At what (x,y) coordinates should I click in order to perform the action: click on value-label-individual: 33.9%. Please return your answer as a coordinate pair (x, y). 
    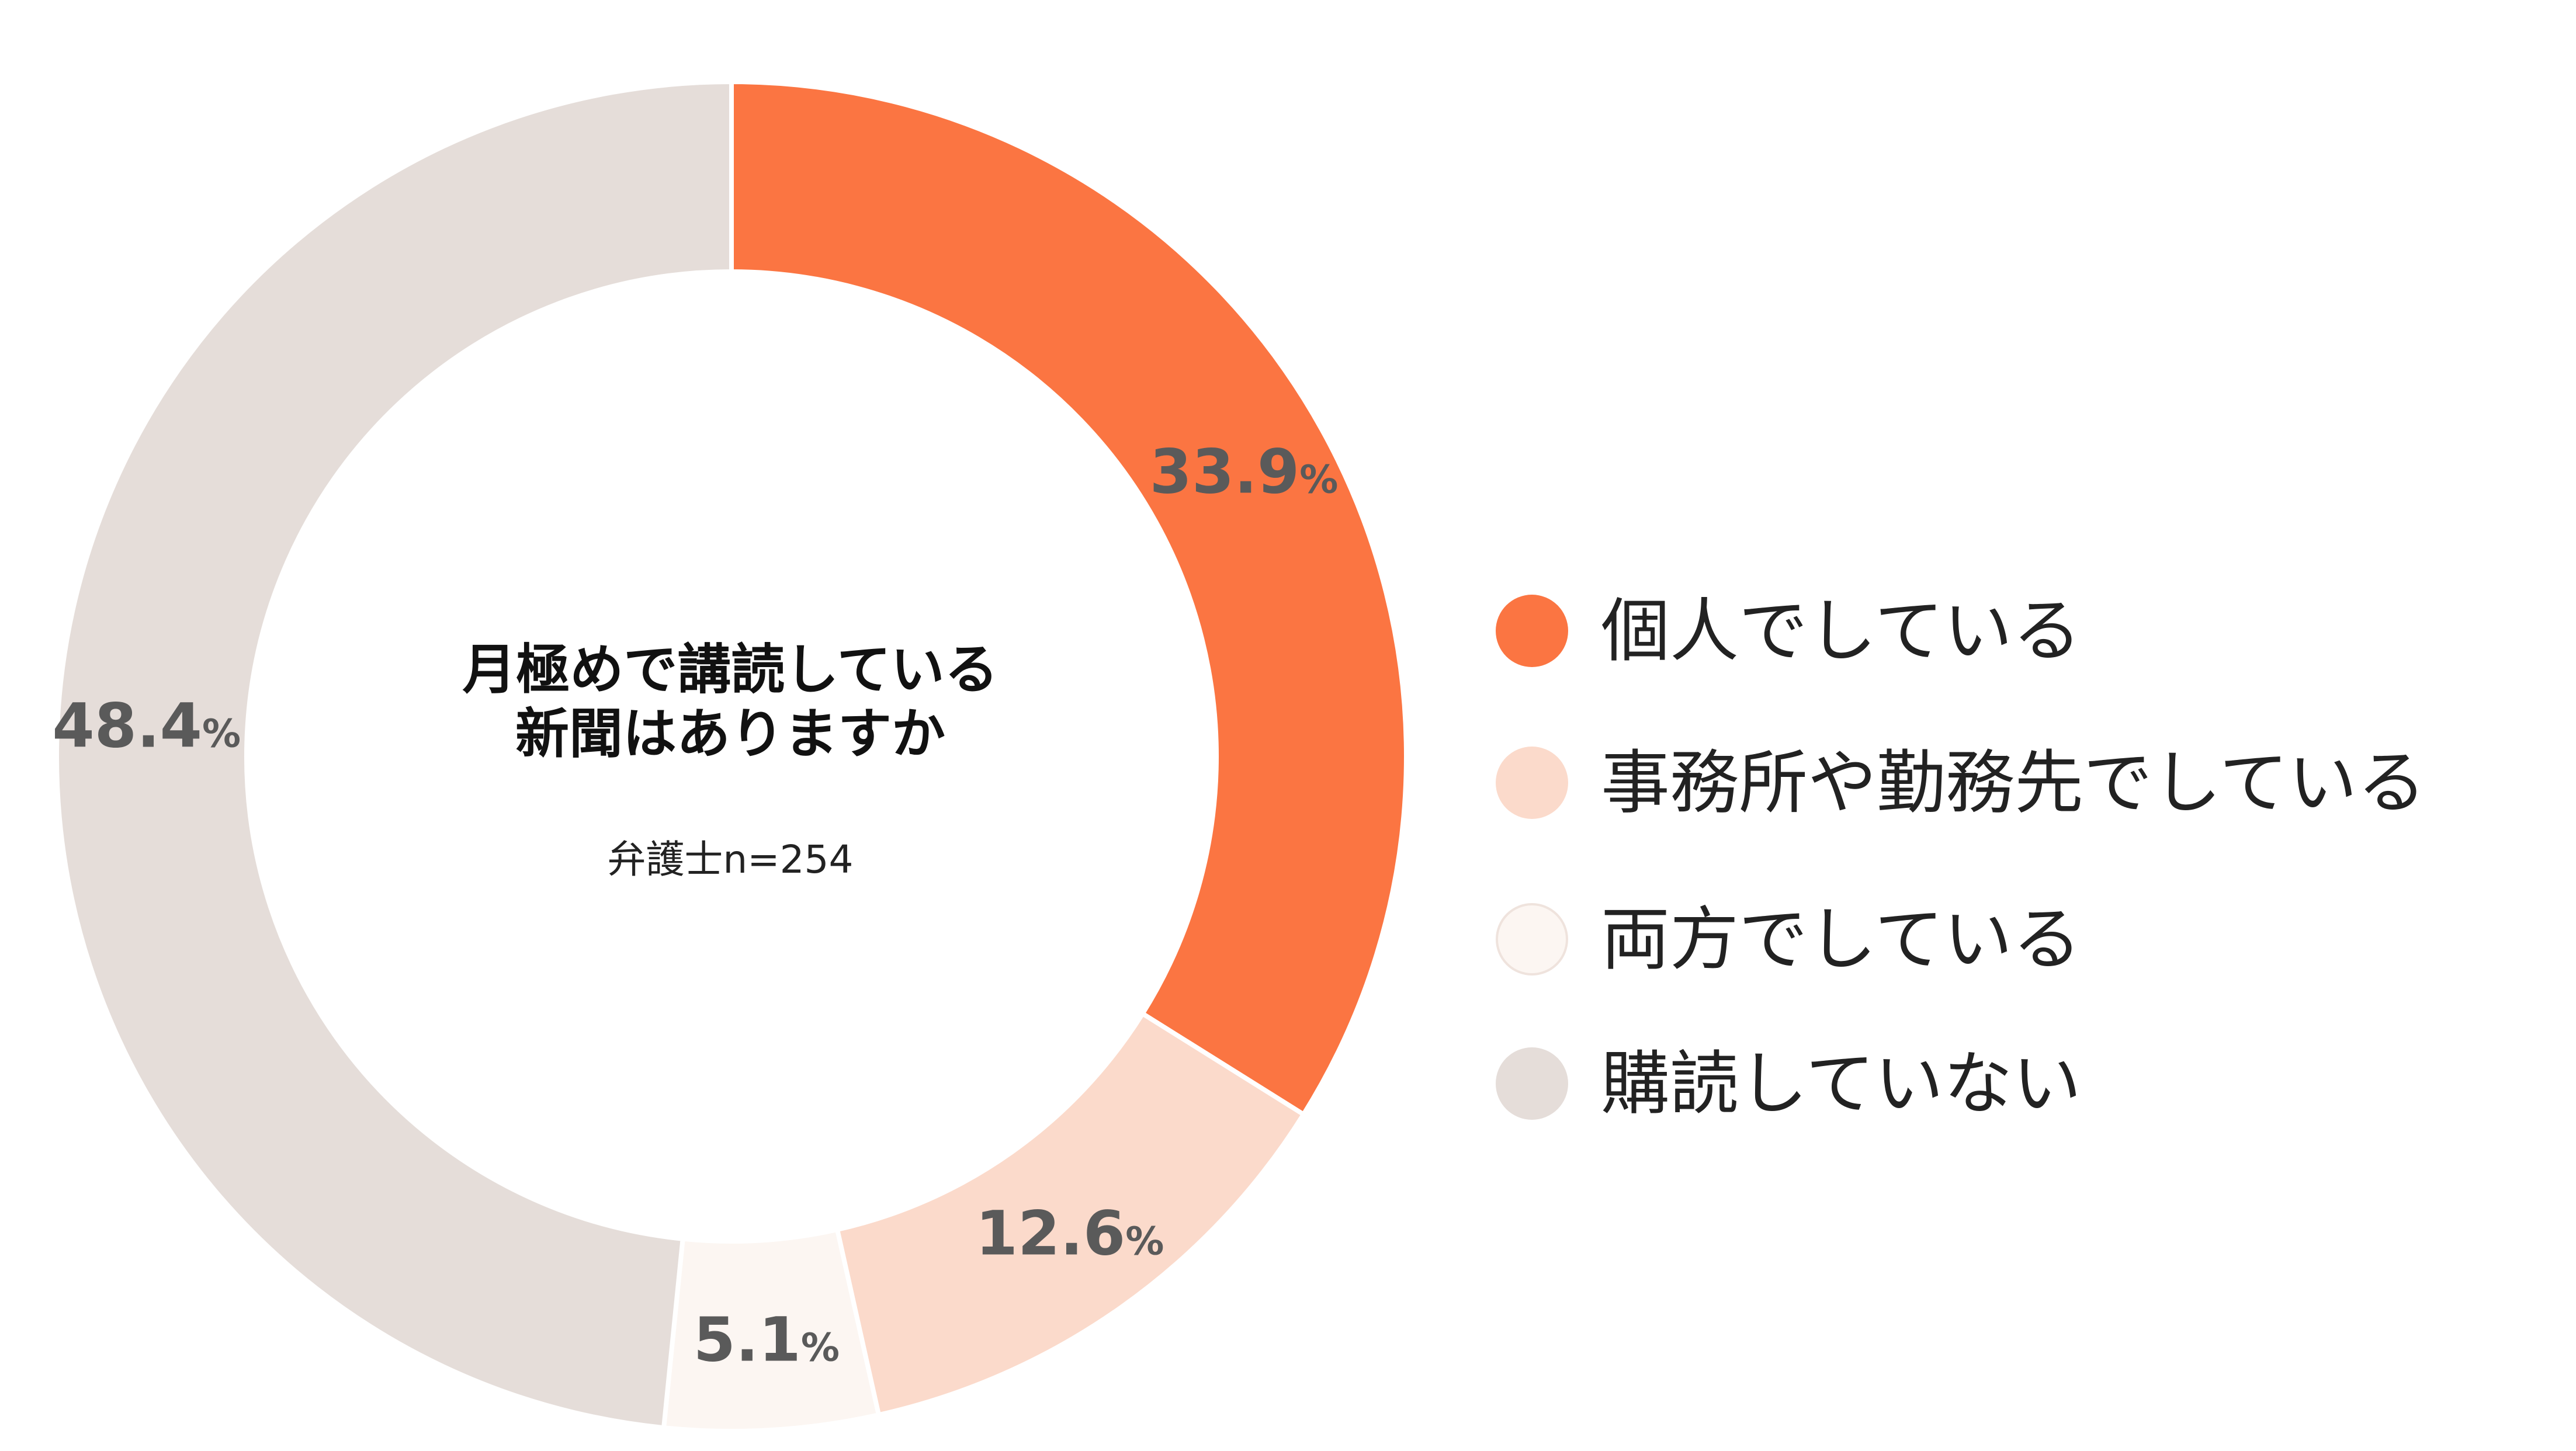
    Looking at the image, I should click on (1244, 471).